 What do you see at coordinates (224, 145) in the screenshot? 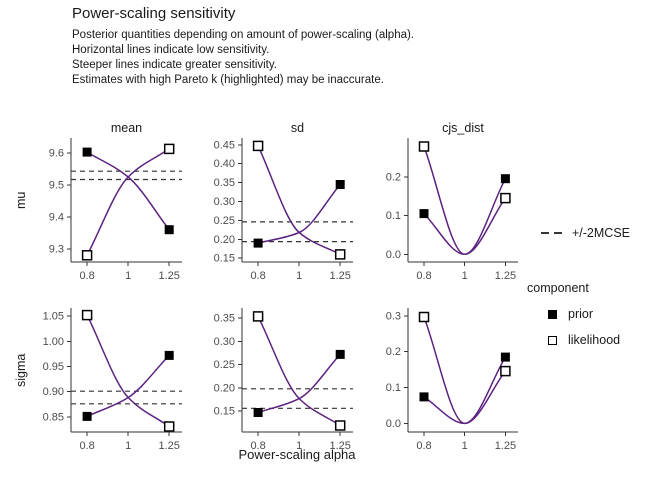
I see `svg-text: 0.45` at bounding box center [224, 145].